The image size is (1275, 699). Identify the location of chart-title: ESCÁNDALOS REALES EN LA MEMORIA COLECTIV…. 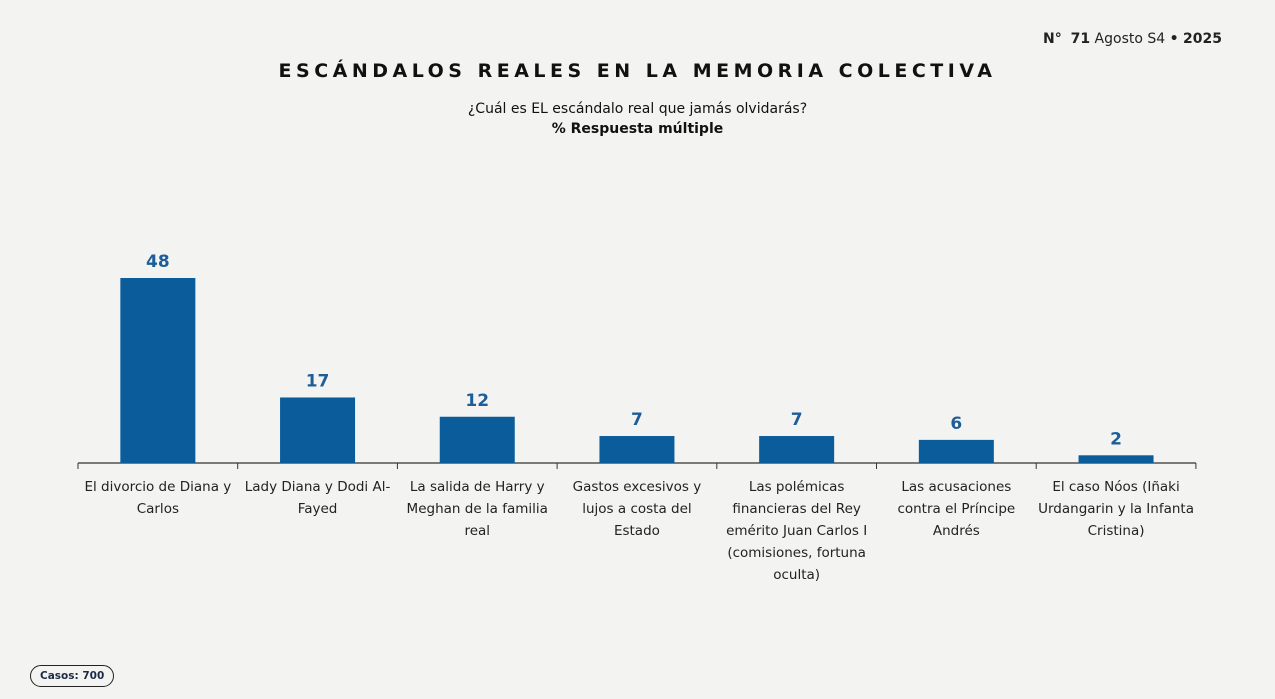
(637, 71).